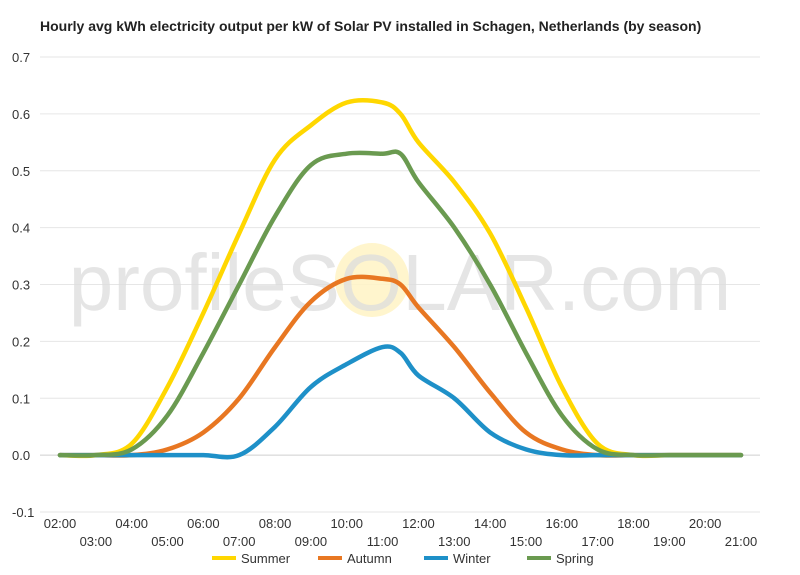  Describe the element at coordinates (275, 523) in the screenshot. I see `x-tick-label: 08:00` at that location.